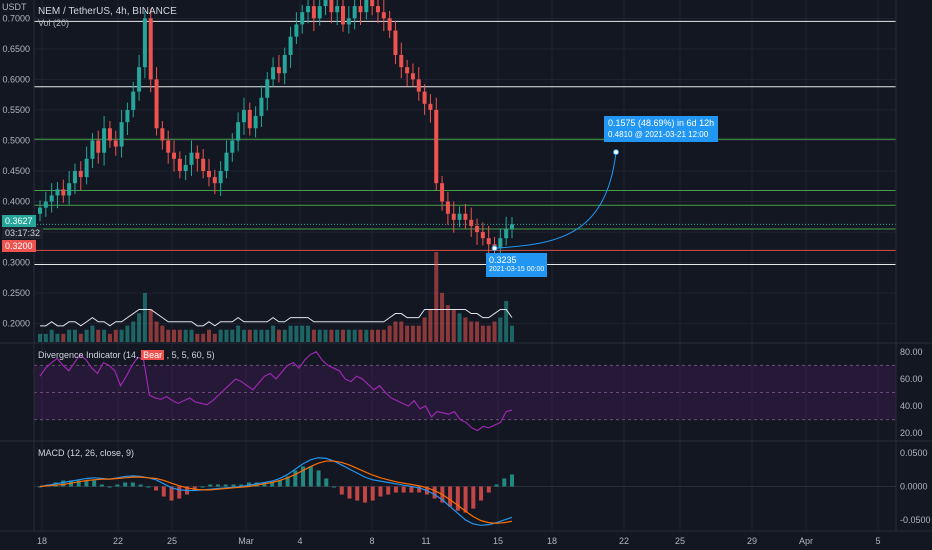 The height and width of the screenshot is (550, 932). I want to click on measure-change: 0.1575 (48.69%) in 6d 12h, so click(661, 123).